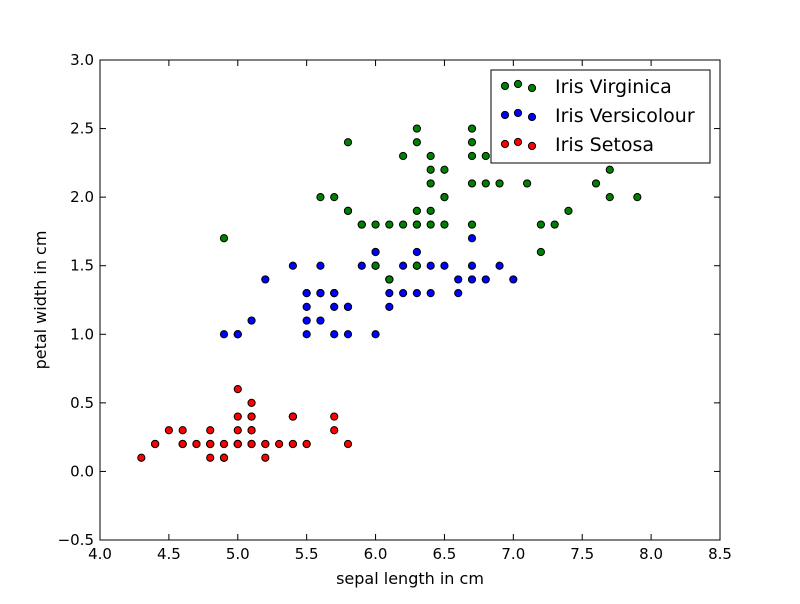 This screenshot has width=800, height=604. What do you see at coordinates (376, 554) in the screenshot?
I see `x-tick-label: 6.0` at bounding box center [376, 554].